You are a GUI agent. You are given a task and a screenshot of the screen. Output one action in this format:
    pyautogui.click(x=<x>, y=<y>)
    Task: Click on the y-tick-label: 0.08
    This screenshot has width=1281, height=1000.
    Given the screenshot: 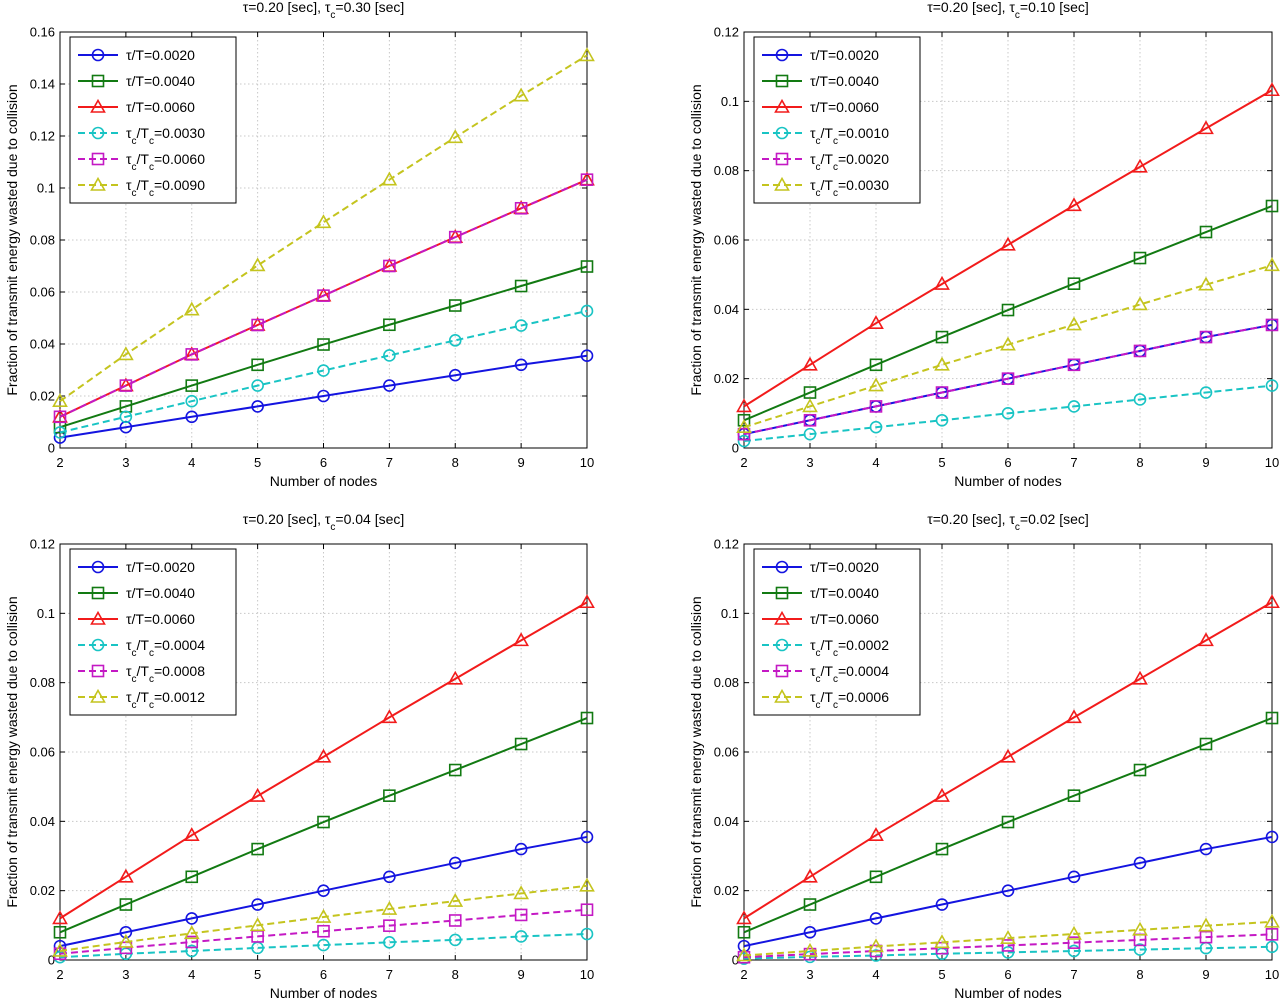 What is the action you would take?
    pyautogui.click(x=726, y=170)
    